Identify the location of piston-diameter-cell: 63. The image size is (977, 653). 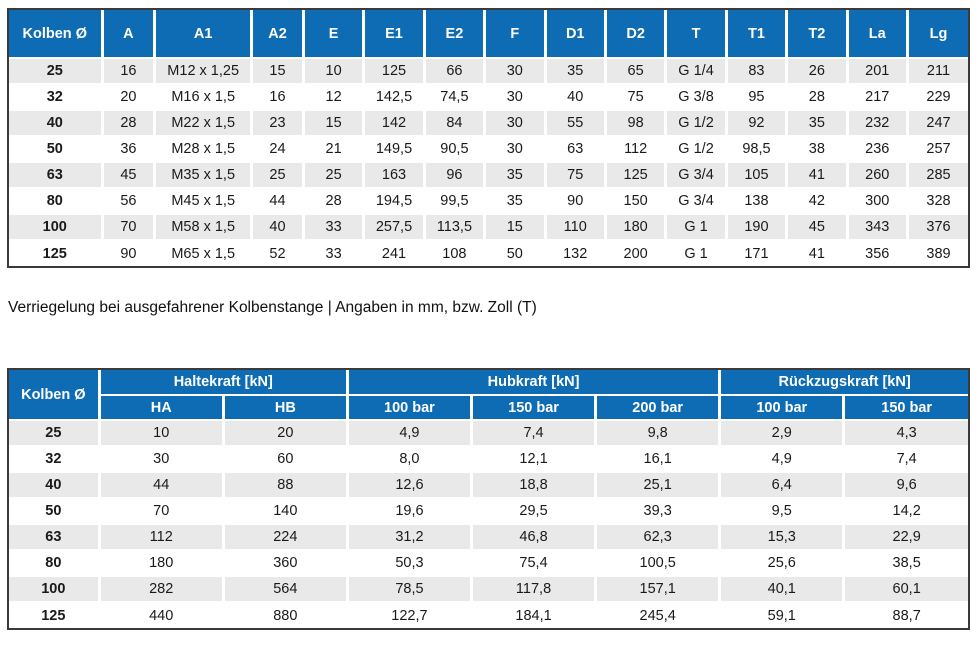
(56, 175).